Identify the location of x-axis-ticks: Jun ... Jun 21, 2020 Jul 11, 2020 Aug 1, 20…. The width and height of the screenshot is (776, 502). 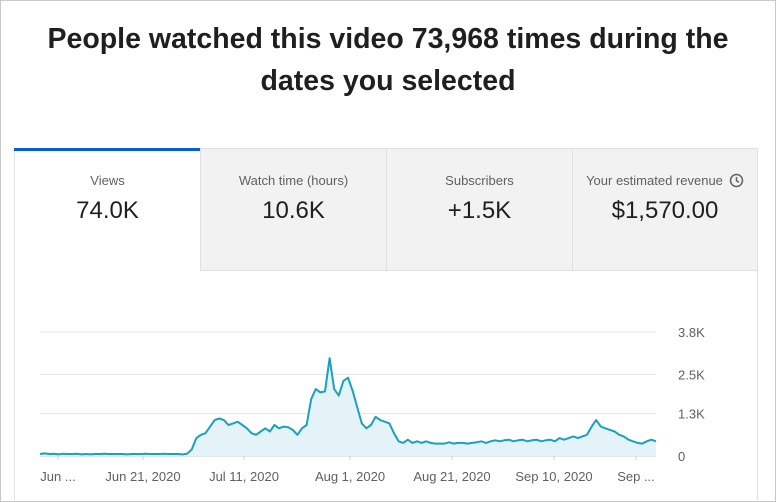
(347, 470).